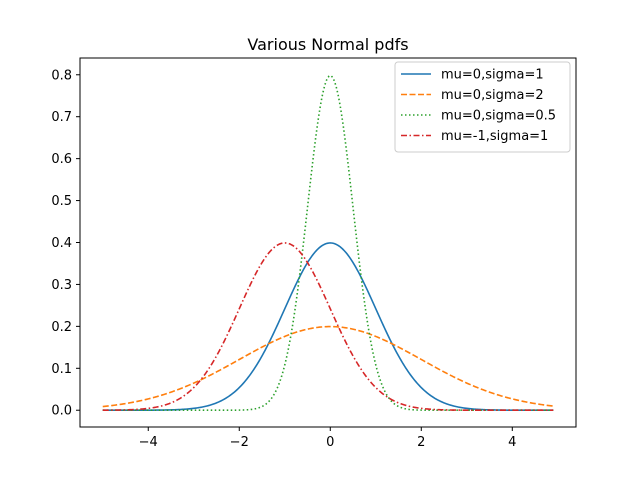  Describe the element at coordinates (61, 327) in the screenshot. I see `y-tick-label: 0.2` at that location.